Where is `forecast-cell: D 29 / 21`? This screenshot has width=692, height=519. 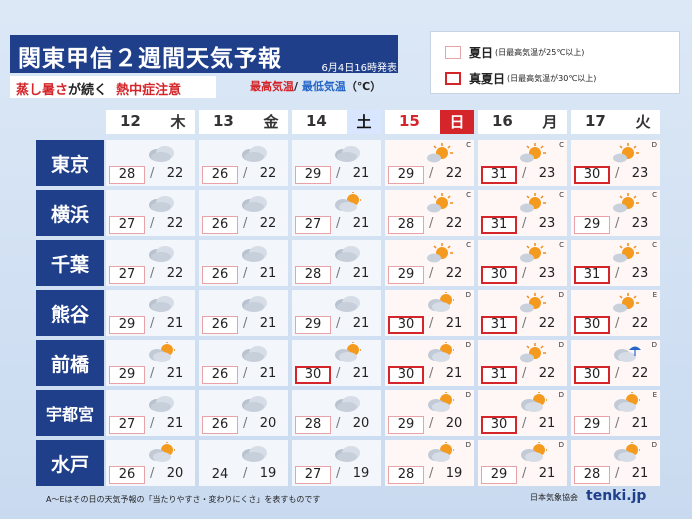 forecast-cell: D 29 / 21 is located at coordinates (522, 463).